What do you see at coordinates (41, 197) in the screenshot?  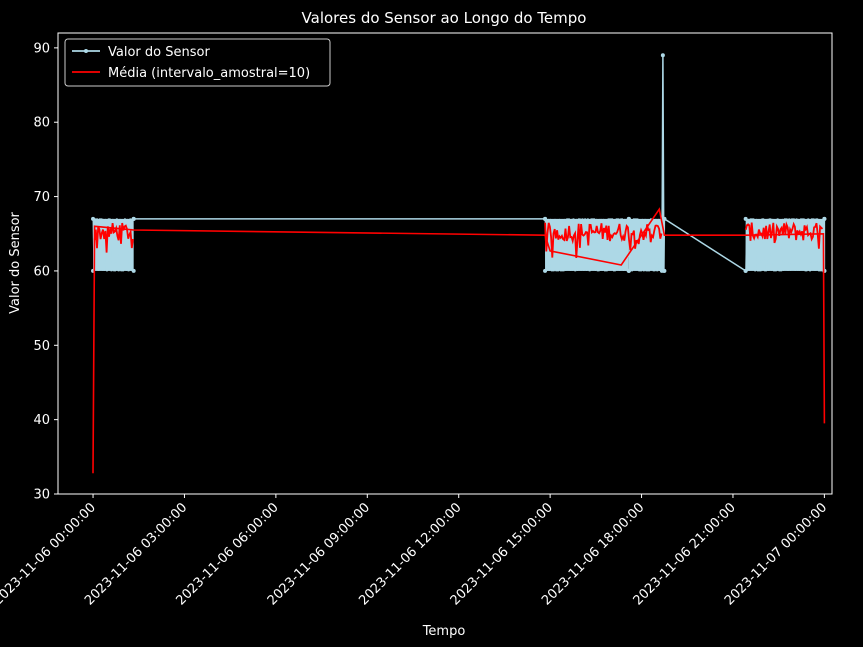 I see `y-tick-label: 70` at bounding box center [41, 197].